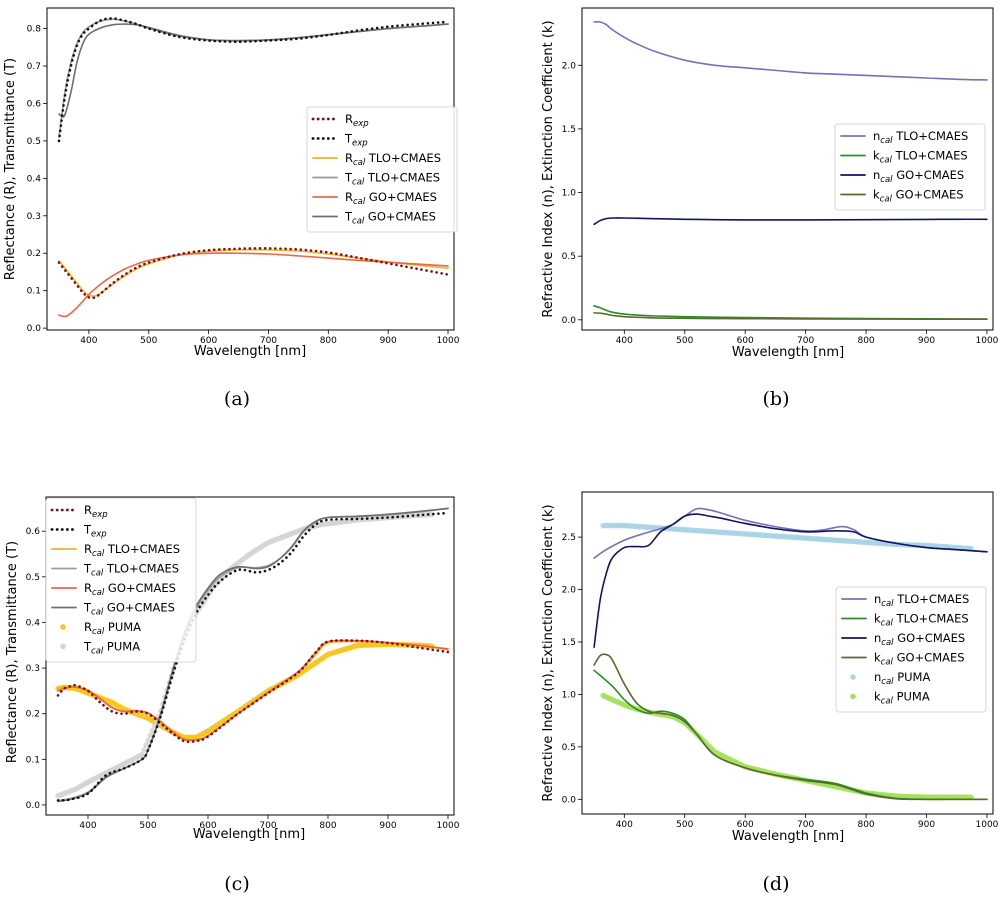 The width and height of the screenshot is (1000, 898). Describe the element at coordinates (357, 120) in the screenshot. I see `legend-label: Rexp` at that location.